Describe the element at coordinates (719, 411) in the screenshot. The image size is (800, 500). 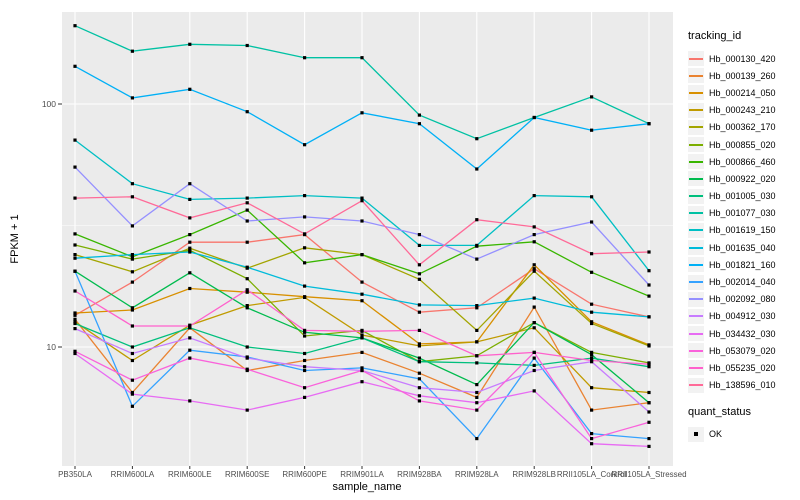
I see `quant-legend-title: quant_status` at that location.